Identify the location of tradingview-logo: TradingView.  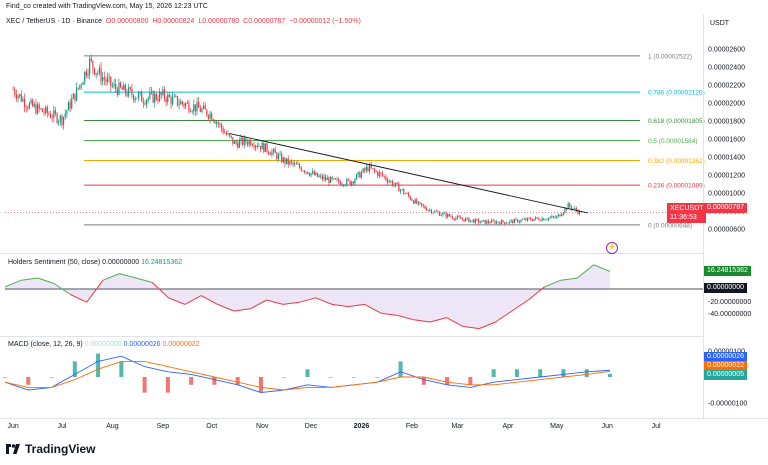
(50, 449).